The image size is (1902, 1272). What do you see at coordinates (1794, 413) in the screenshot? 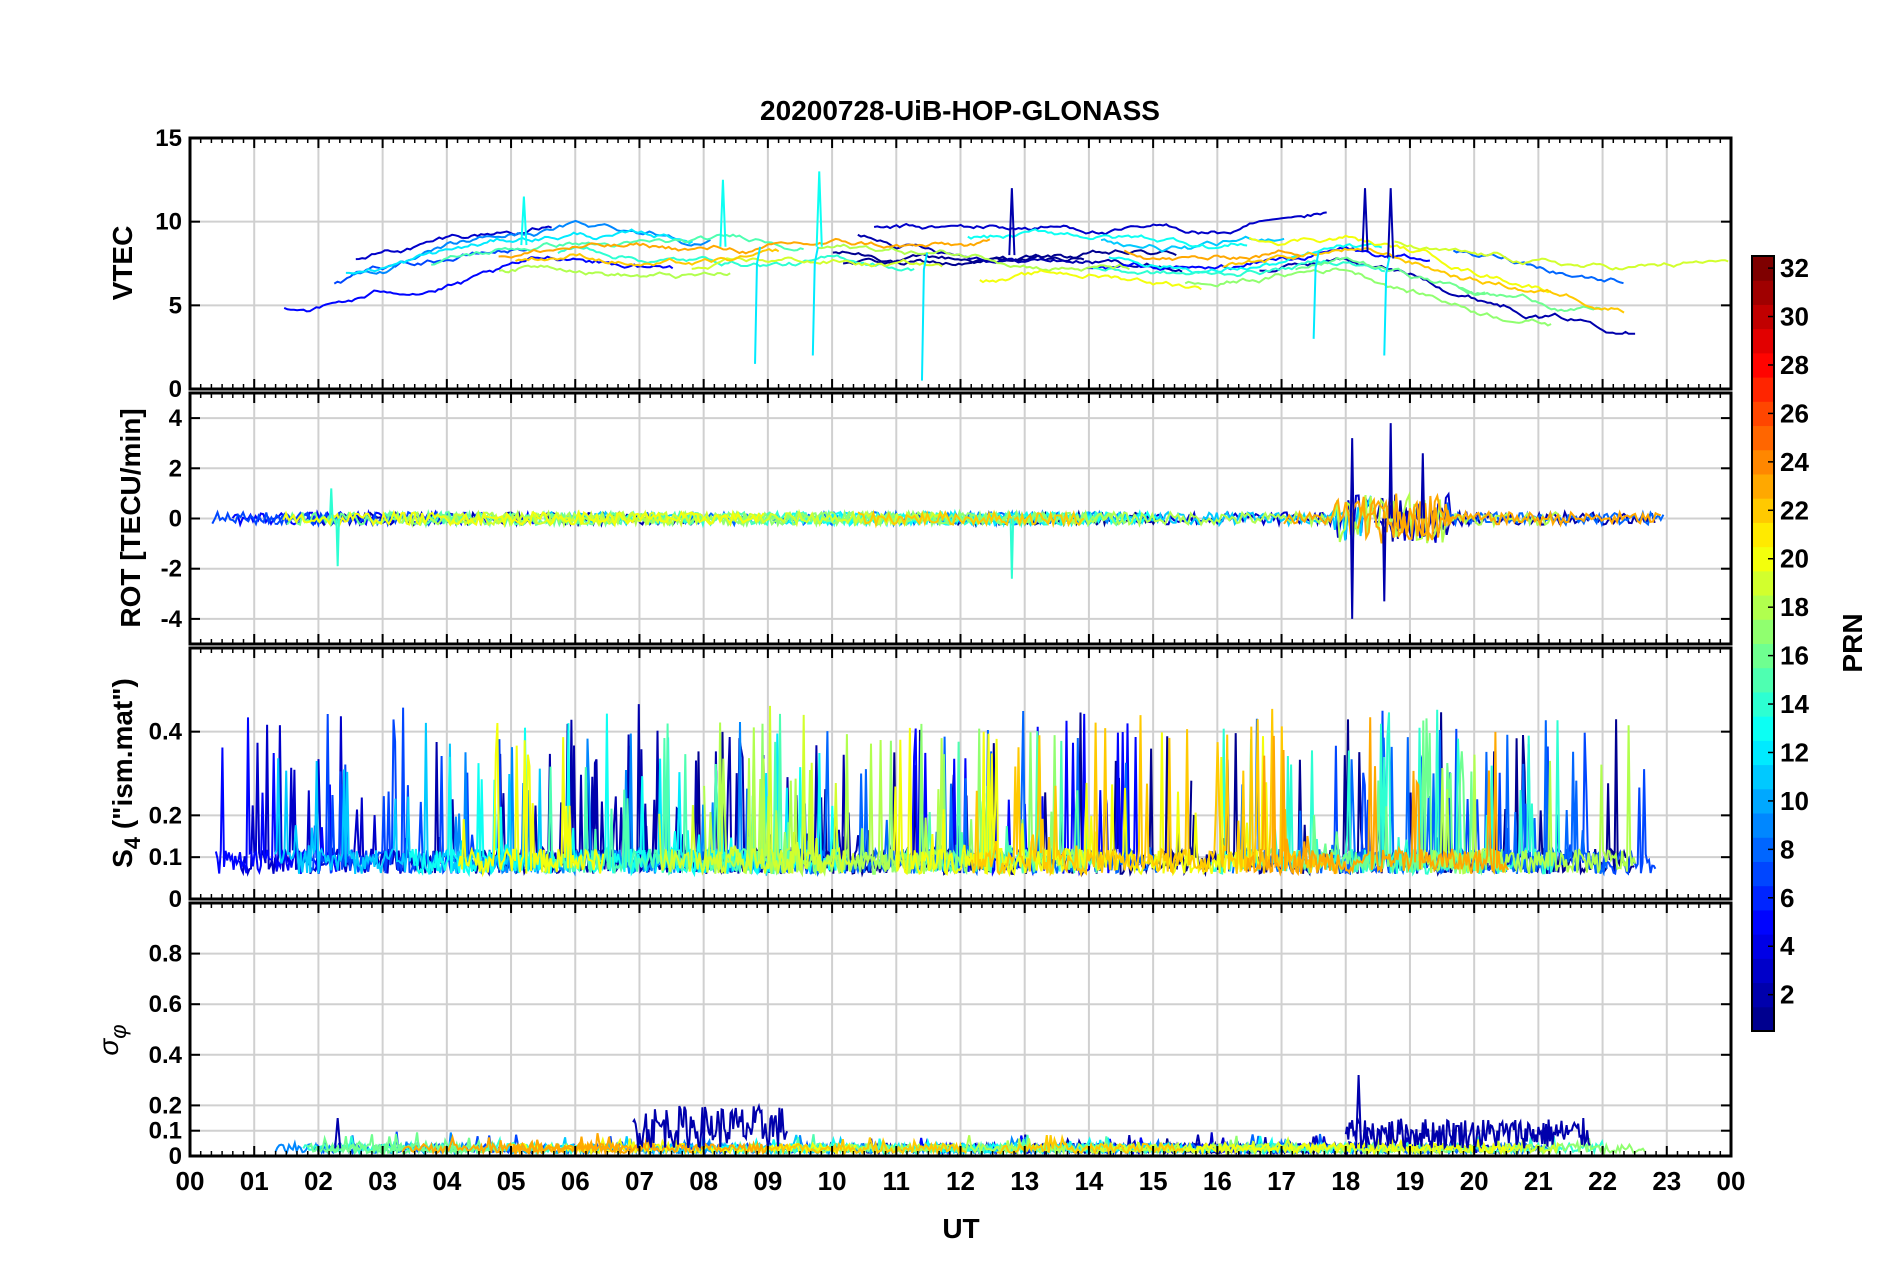
I see `colorbar-tick-label: 26` at bounding box center [1794, 413].